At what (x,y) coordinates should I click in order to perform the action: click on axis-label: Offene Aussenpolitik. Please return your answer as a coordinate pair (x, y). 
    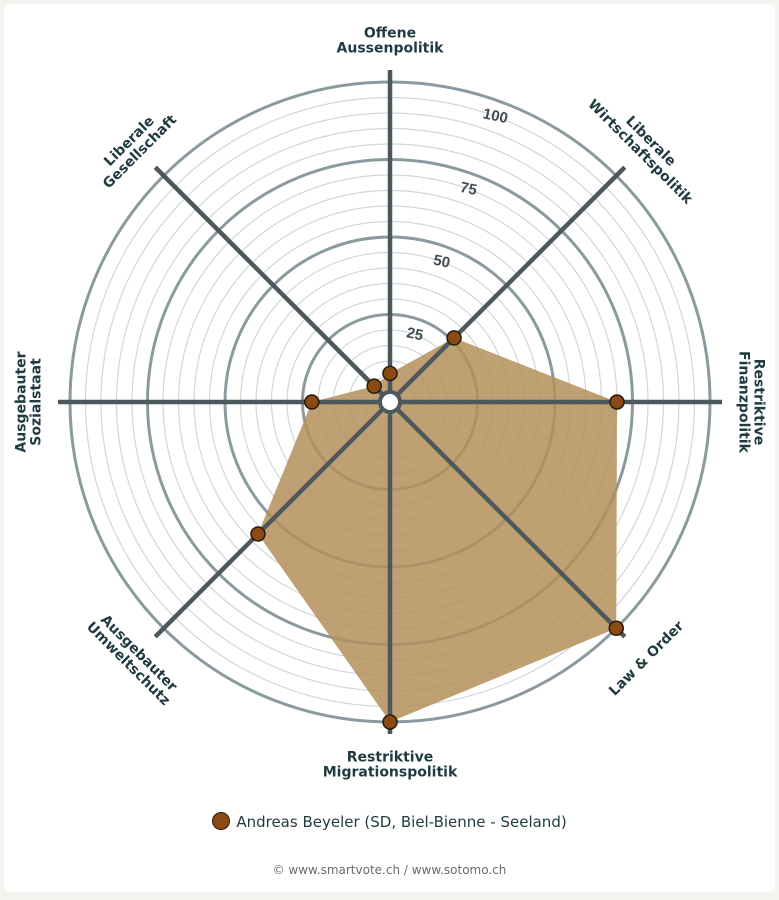
    Looking at the image, I should click on (391, 41).